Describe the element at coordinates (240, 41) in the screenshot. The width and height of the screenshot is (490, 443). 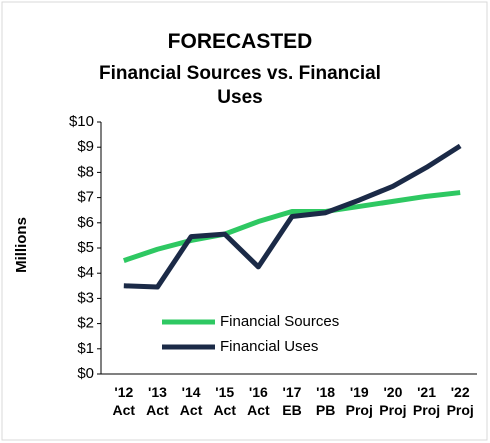
I see `chart-title: FORECASTED` at that location.